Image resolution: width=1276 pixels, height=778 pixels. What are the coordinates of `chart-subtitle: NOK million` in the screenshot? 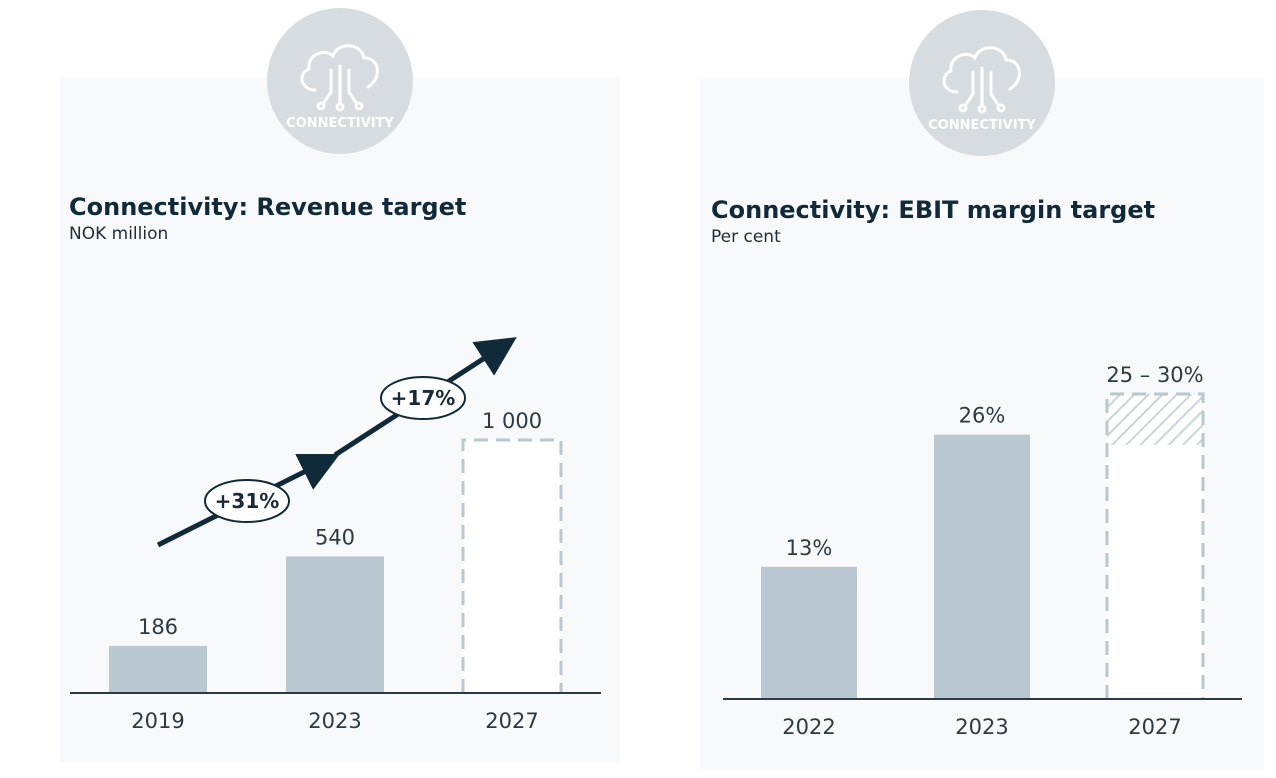 It's located at (119, 234).